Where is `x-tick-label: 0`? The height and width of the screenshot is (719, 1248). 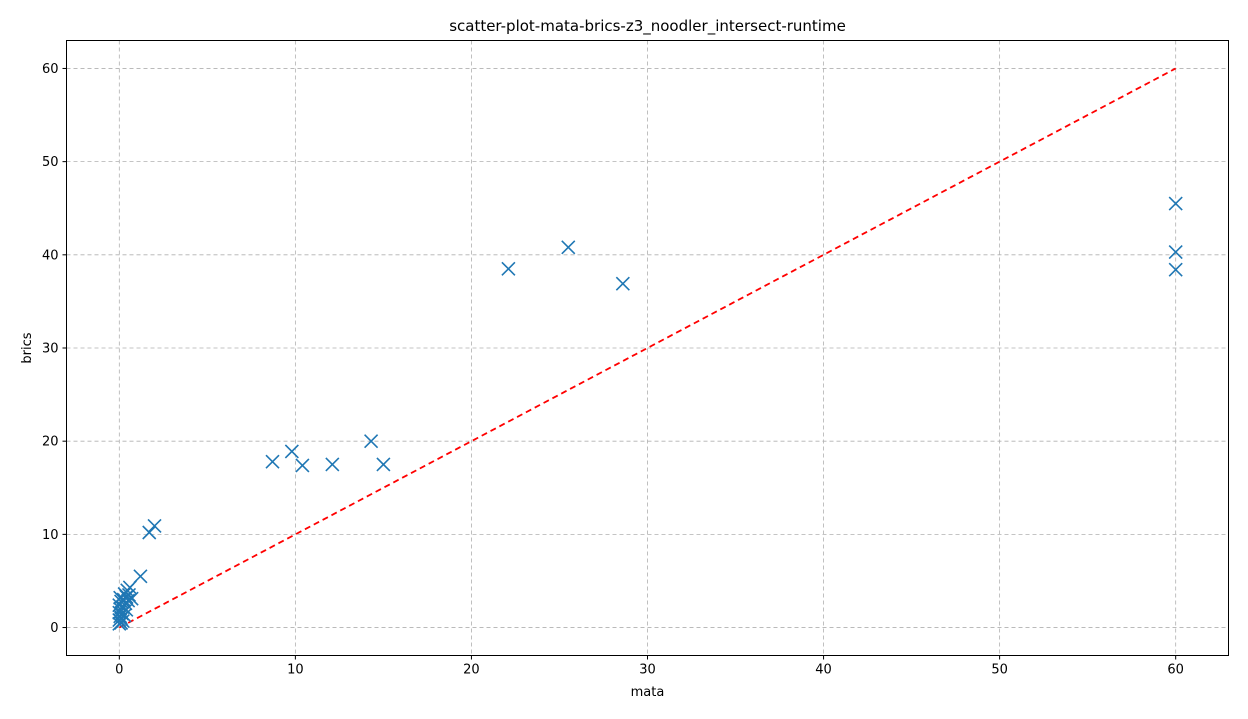
x-tick-label: 0 is located at coordinates (119, 670).